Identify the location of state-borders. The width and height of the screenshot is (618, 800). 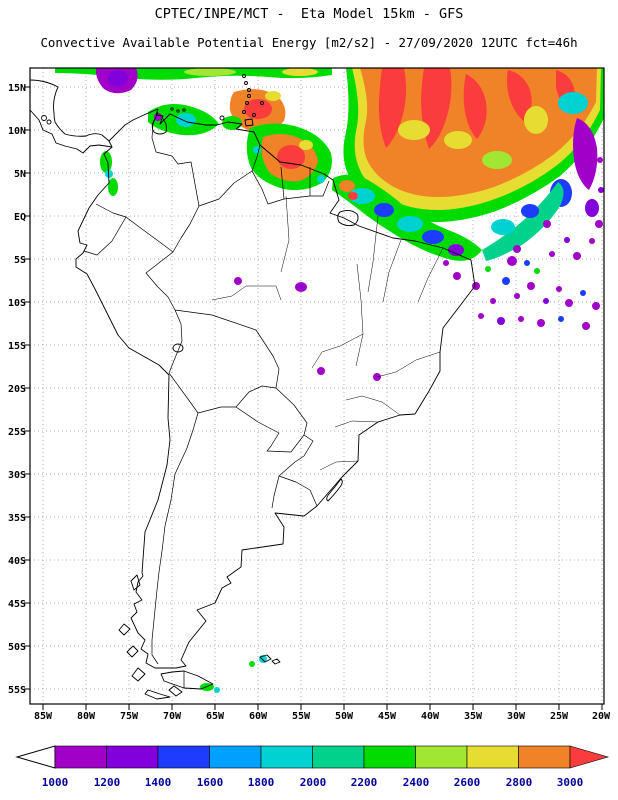
(327, 333).